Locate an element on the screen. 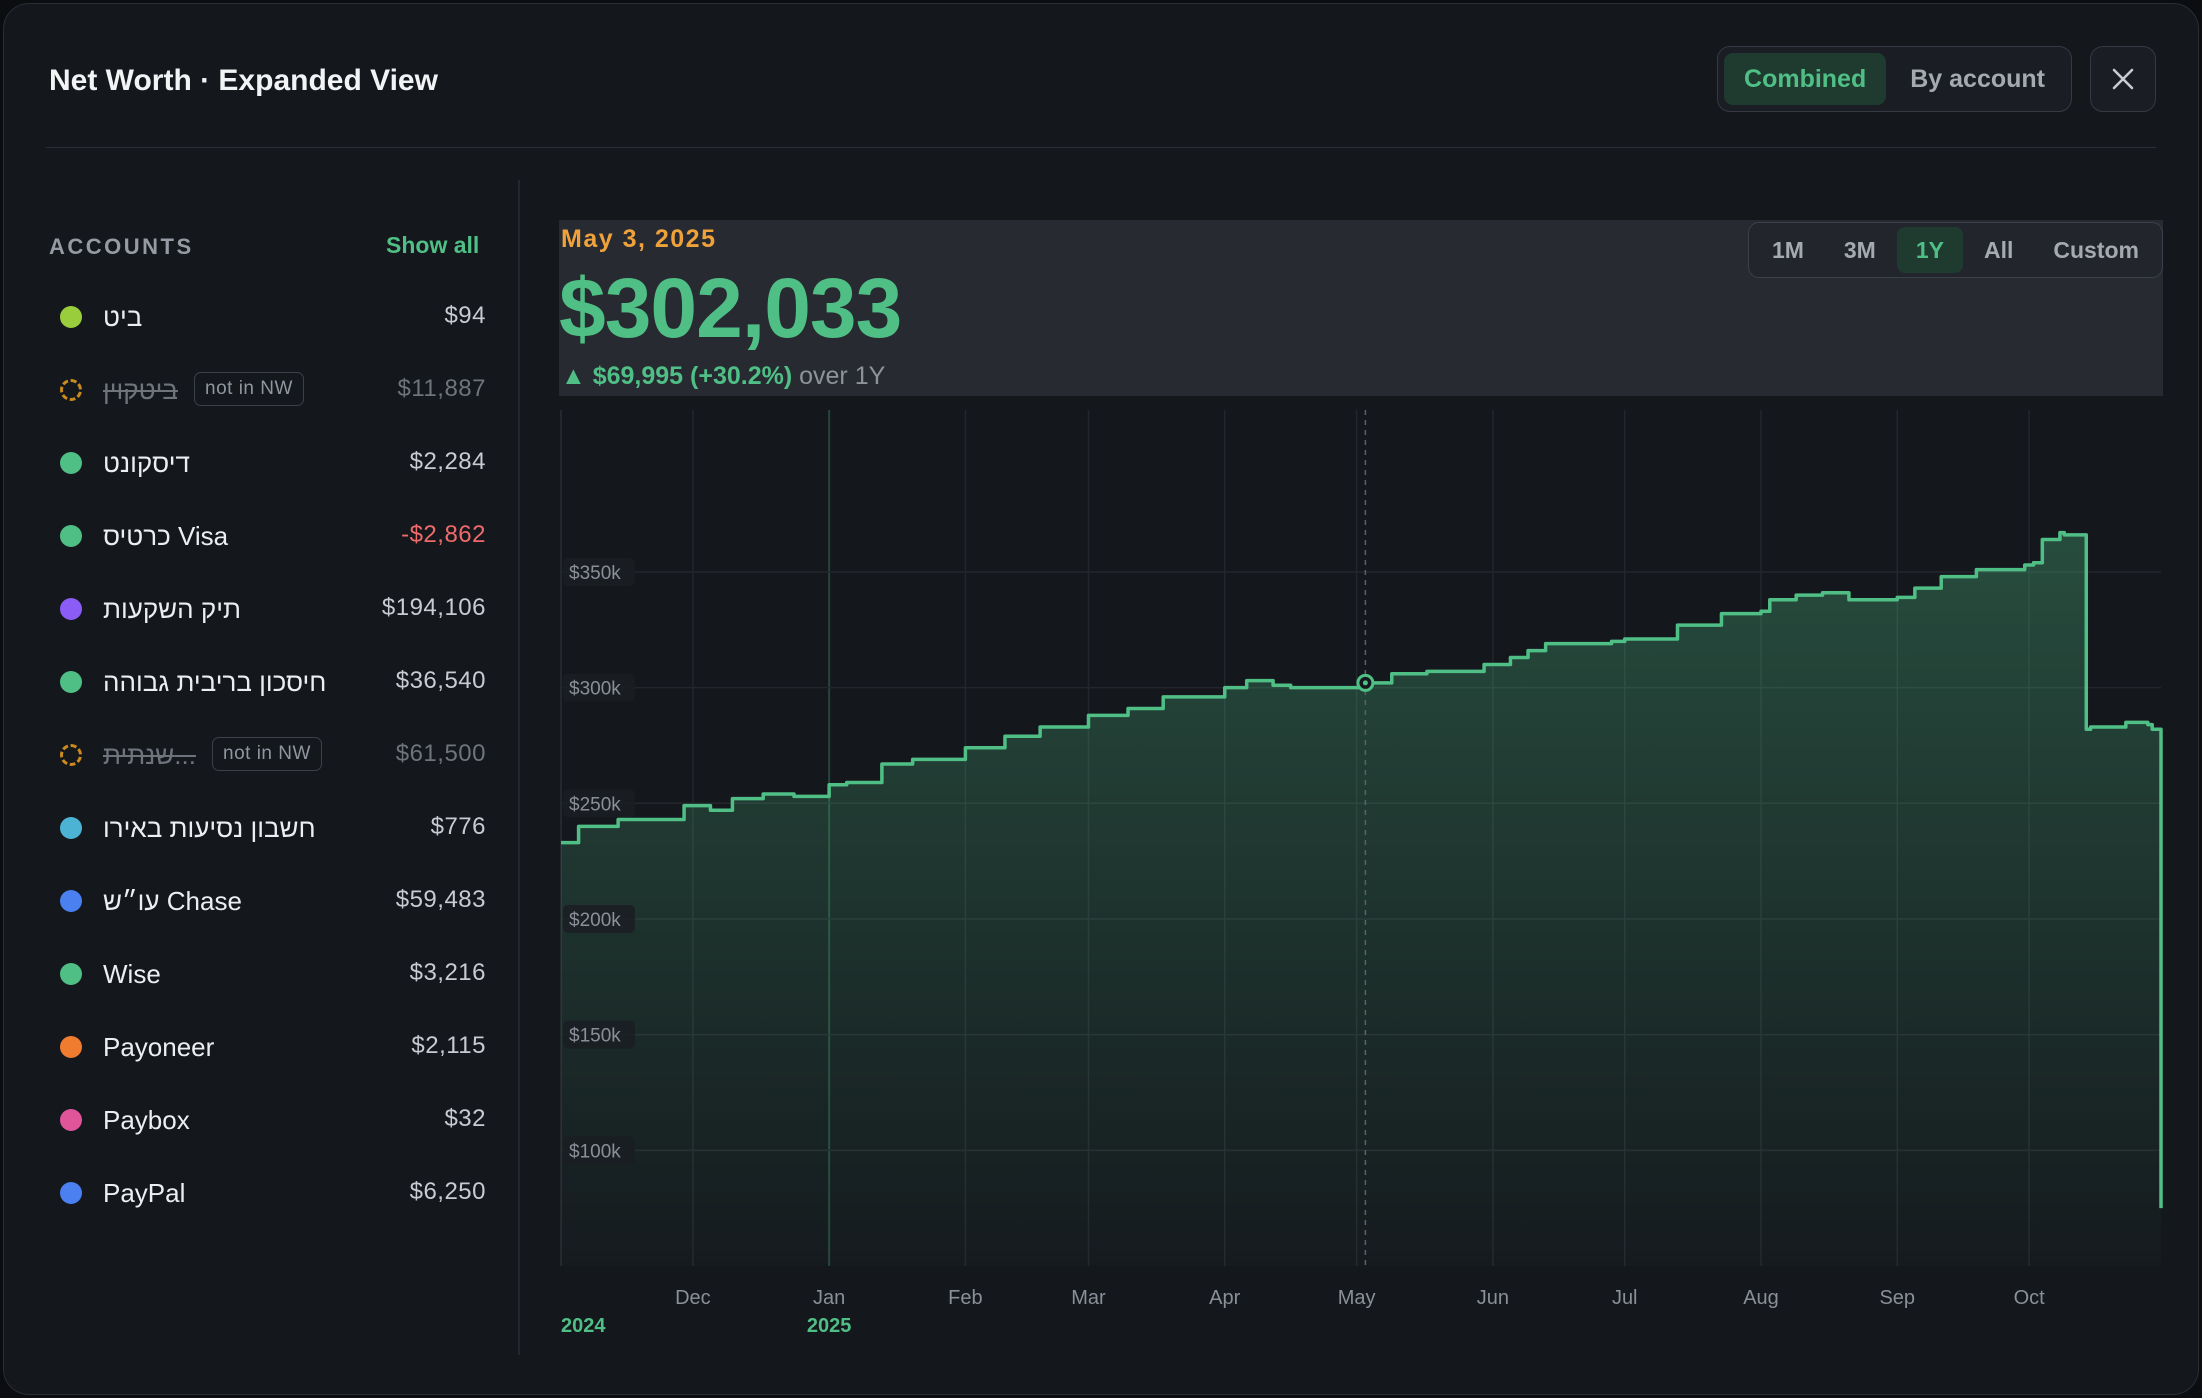 Image resolution: width=2202 pixels, height=1398 pixels. accounts-heading: ACCOUNTS is located at coordinates (121, 246).